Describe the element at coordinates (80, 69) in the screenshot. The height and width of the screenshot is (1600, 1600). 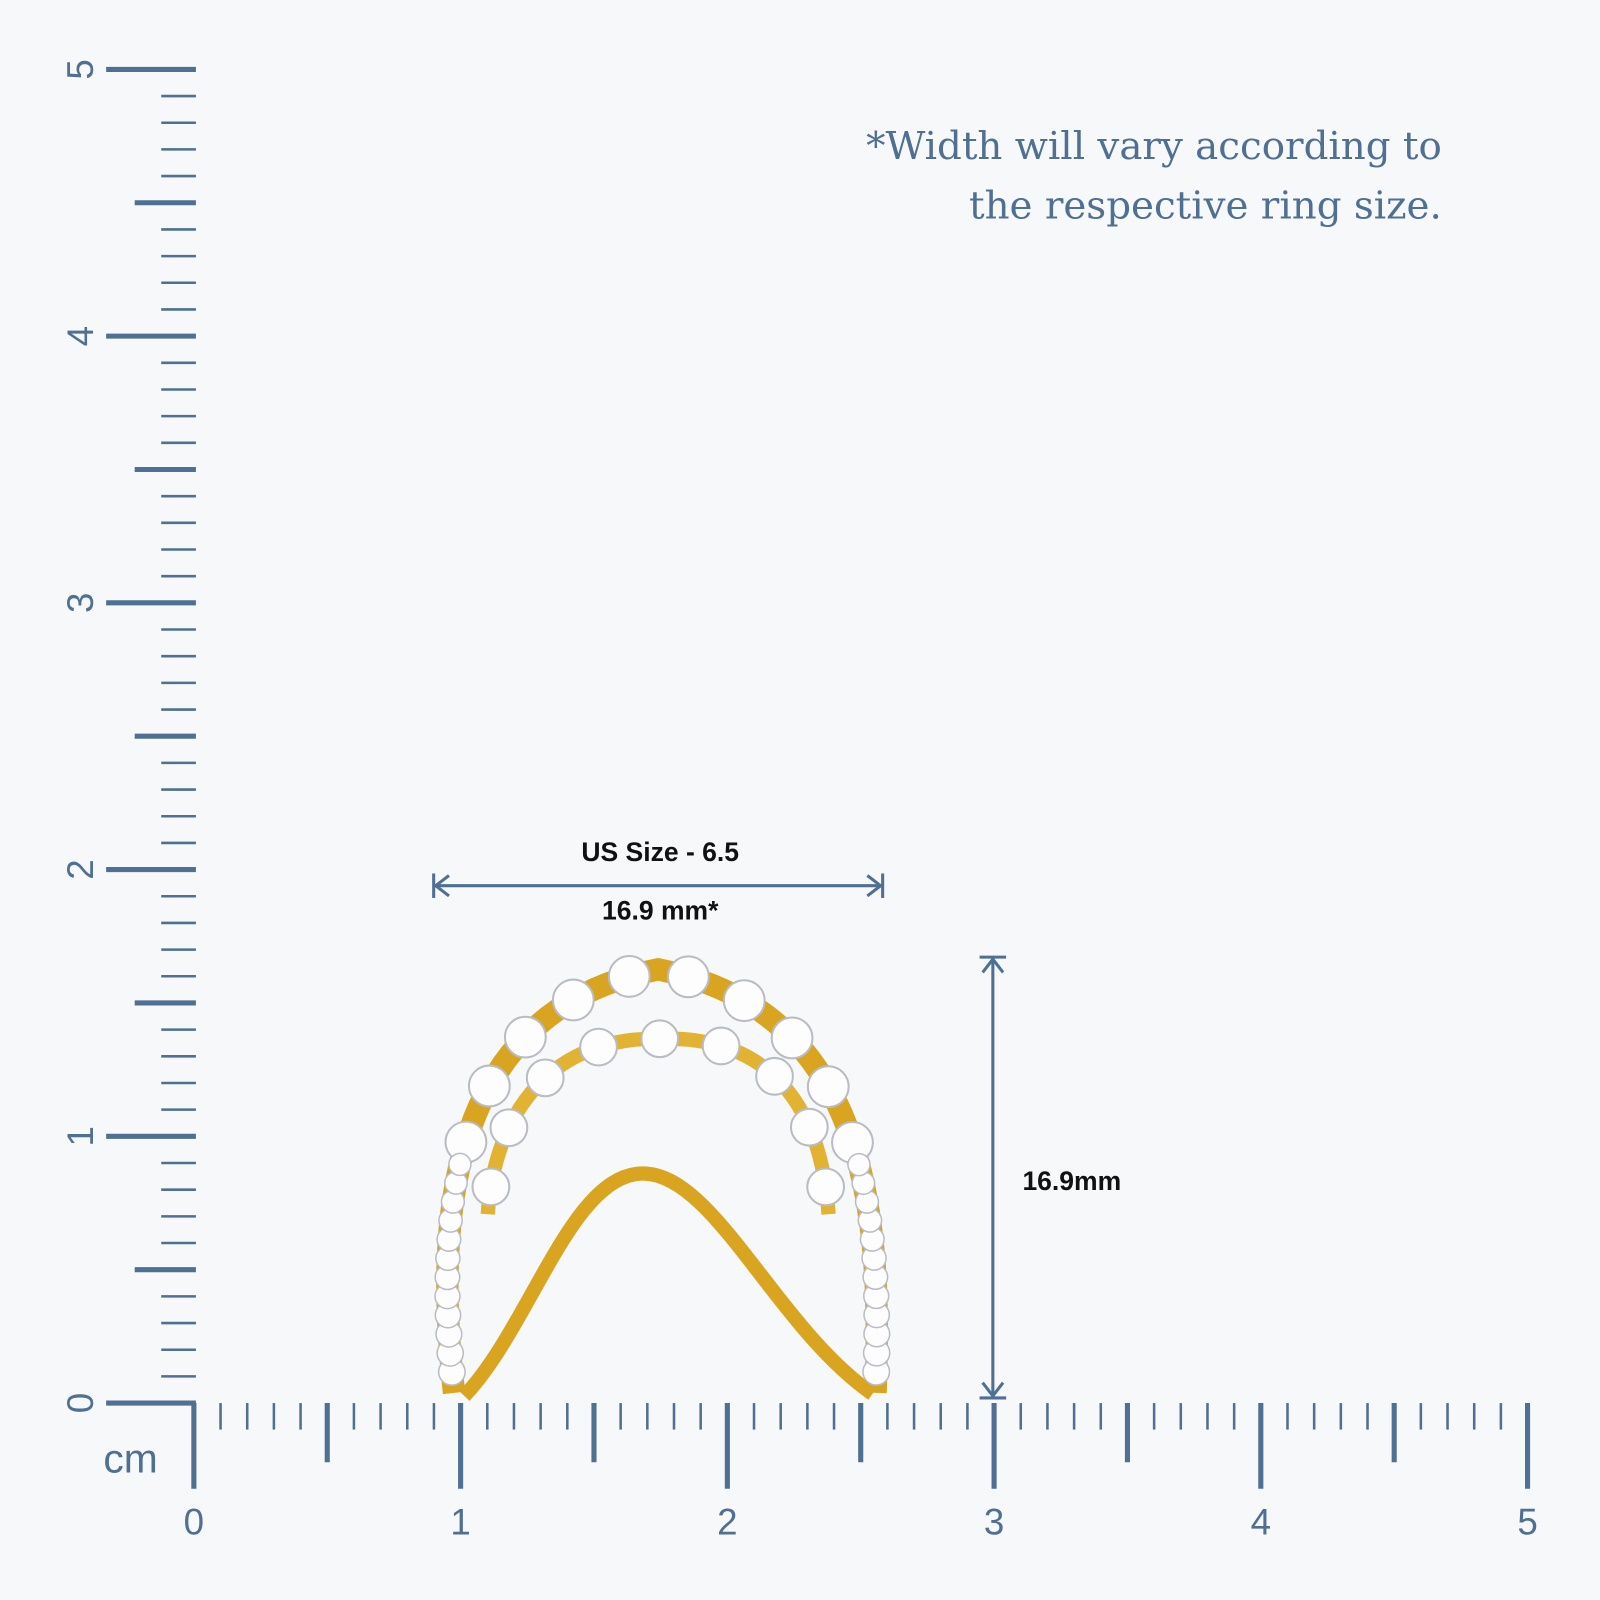
I see `y-ruler-label: 5` at that location.